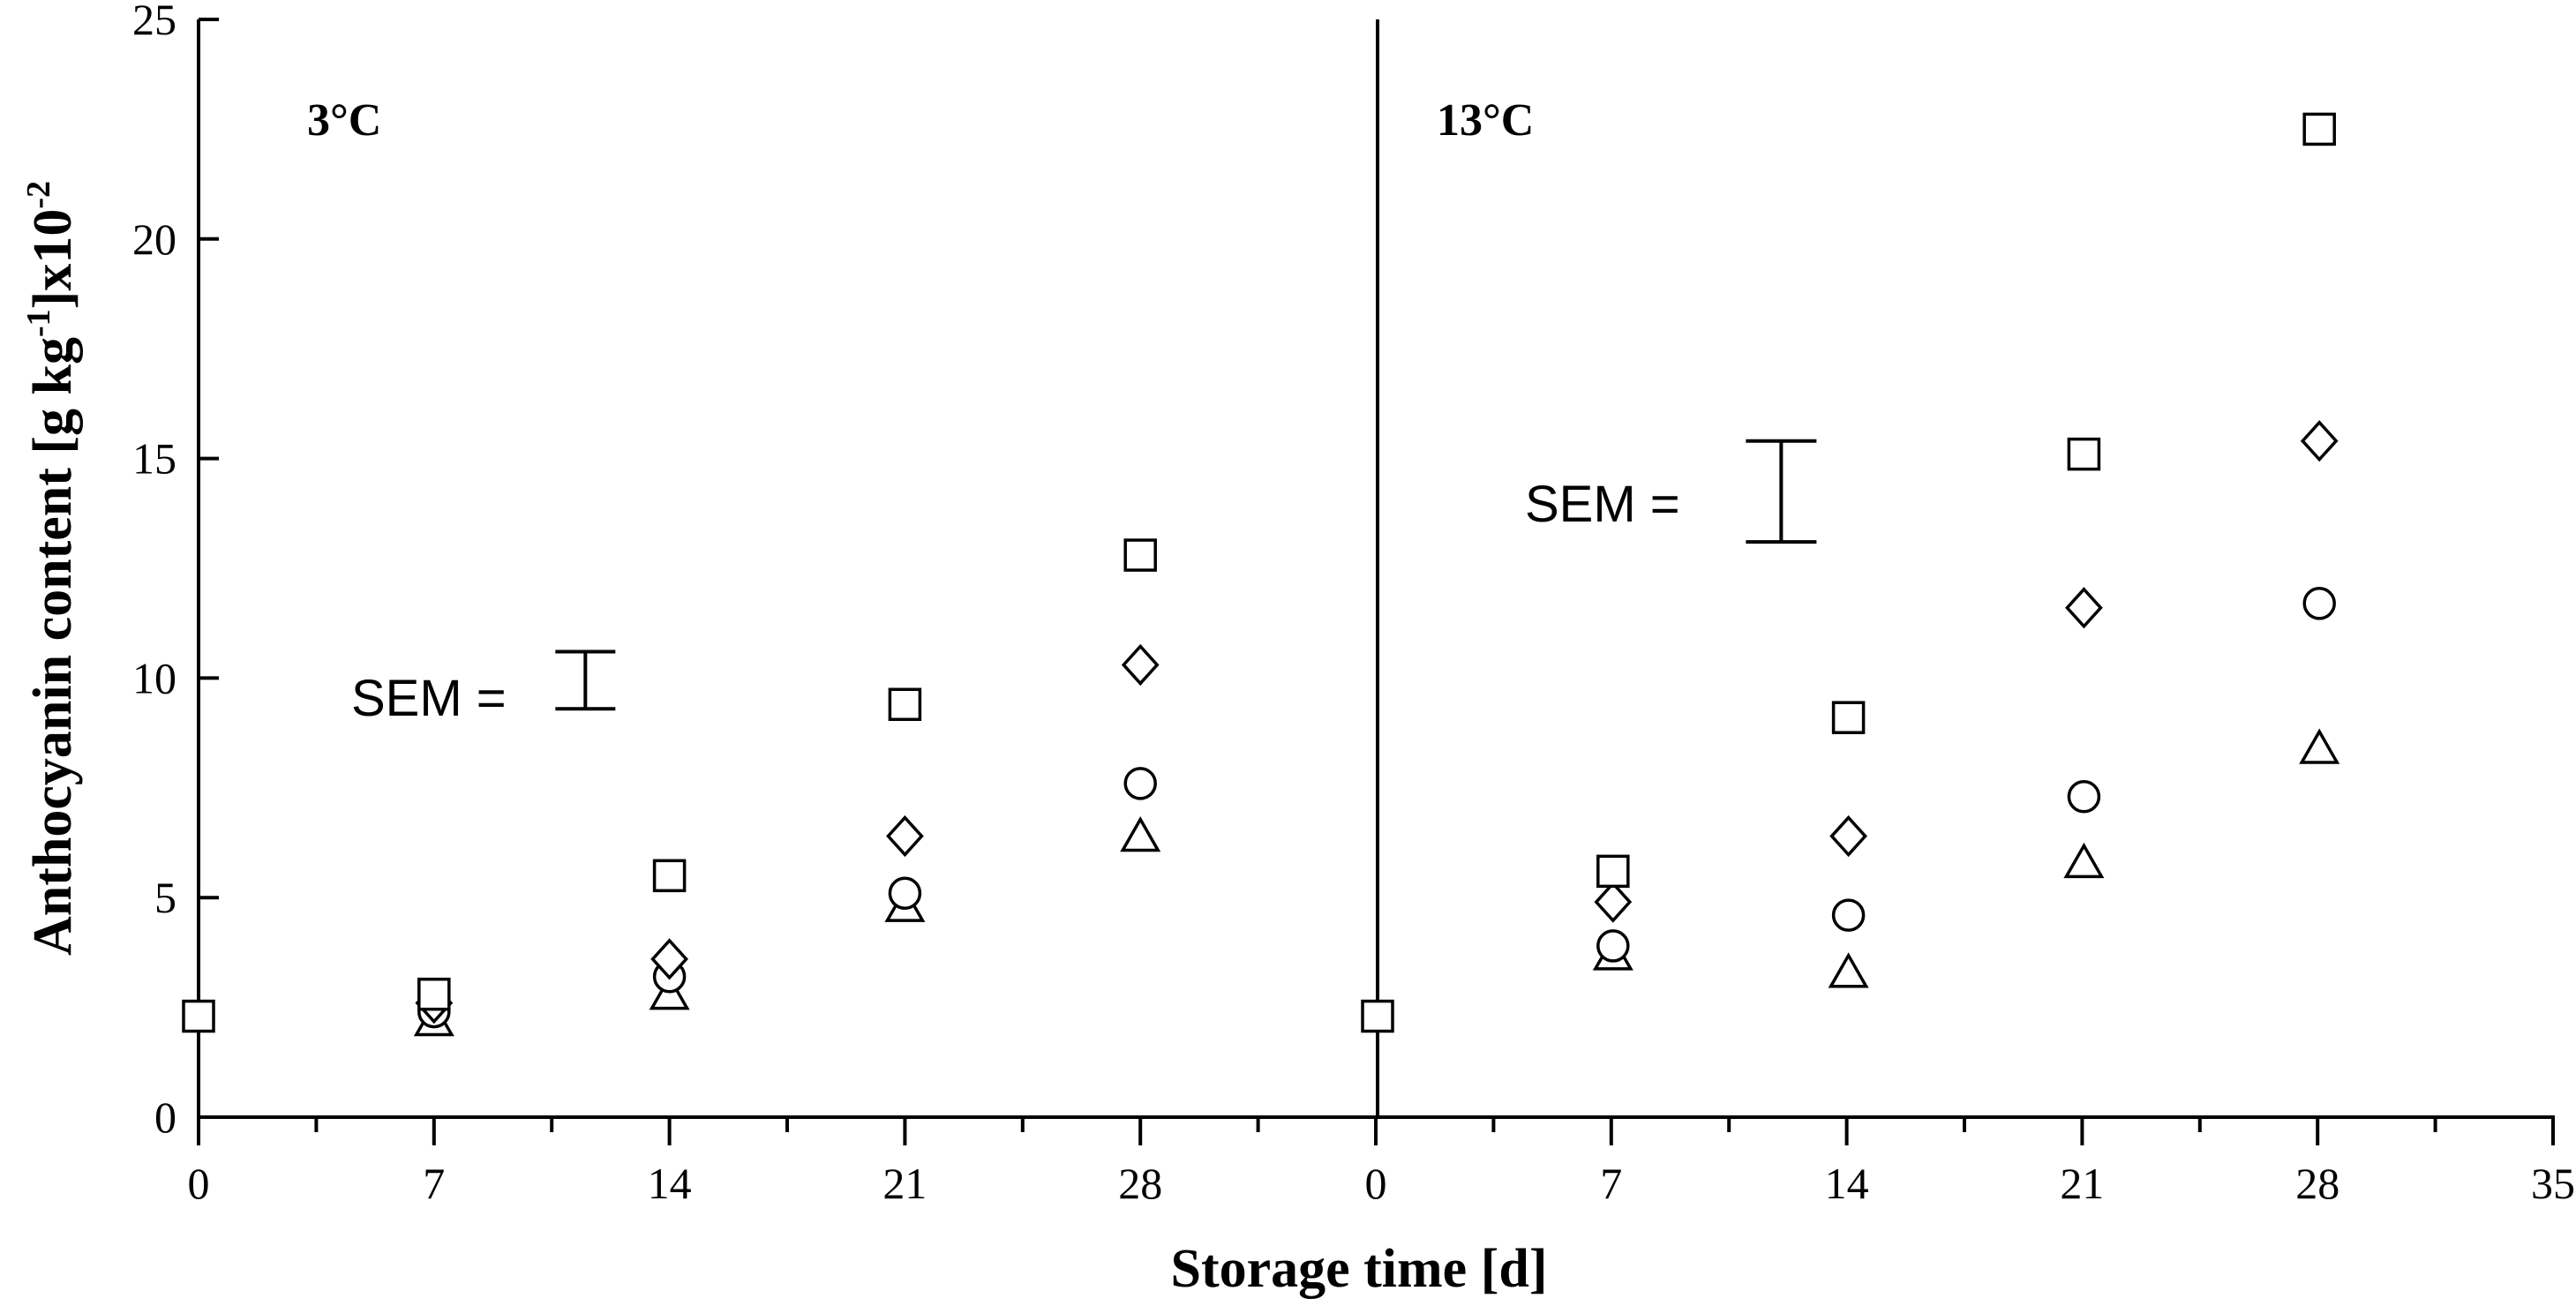 This screenshot has width=2576, height=1306. Describe the element at coordinates (1359, 1269) in the screenshot. I see `x-axis-title: Storage time [d]` at that location.